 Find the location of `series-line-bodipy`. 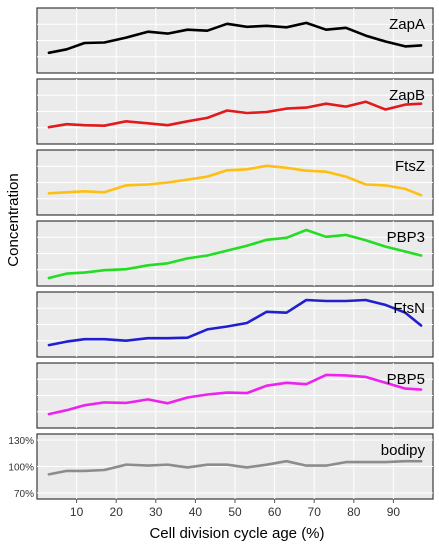

series-line-bodipy is located at coordinates (235, 467).